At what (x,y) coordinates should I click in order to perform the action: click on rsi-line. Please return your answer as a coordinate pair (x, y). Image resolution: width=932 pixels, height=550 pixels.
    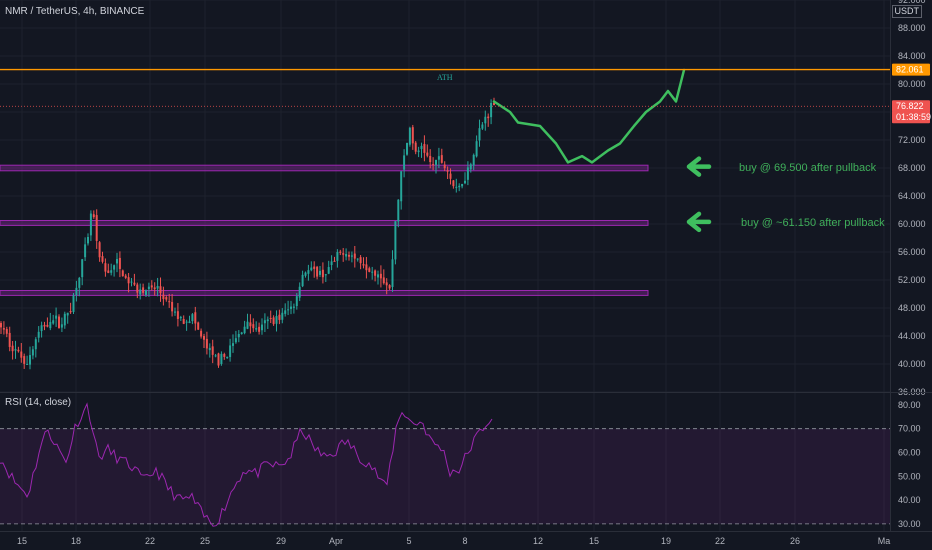
    Looking at the image, I should click on (246, 464).